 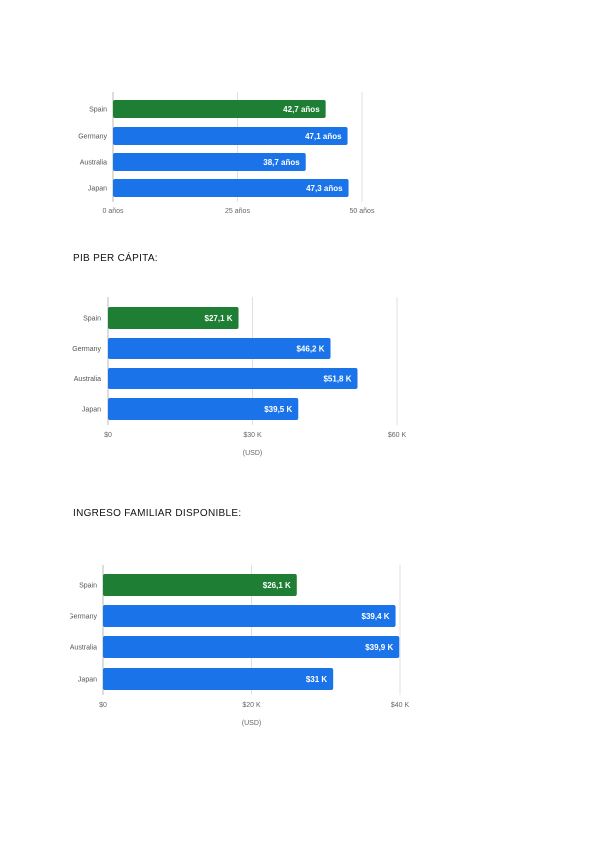 What do you see at coordinates (323, 136) in the screenshot?
I see `data-label: 47,1 años` at bounding box center [323, 136].